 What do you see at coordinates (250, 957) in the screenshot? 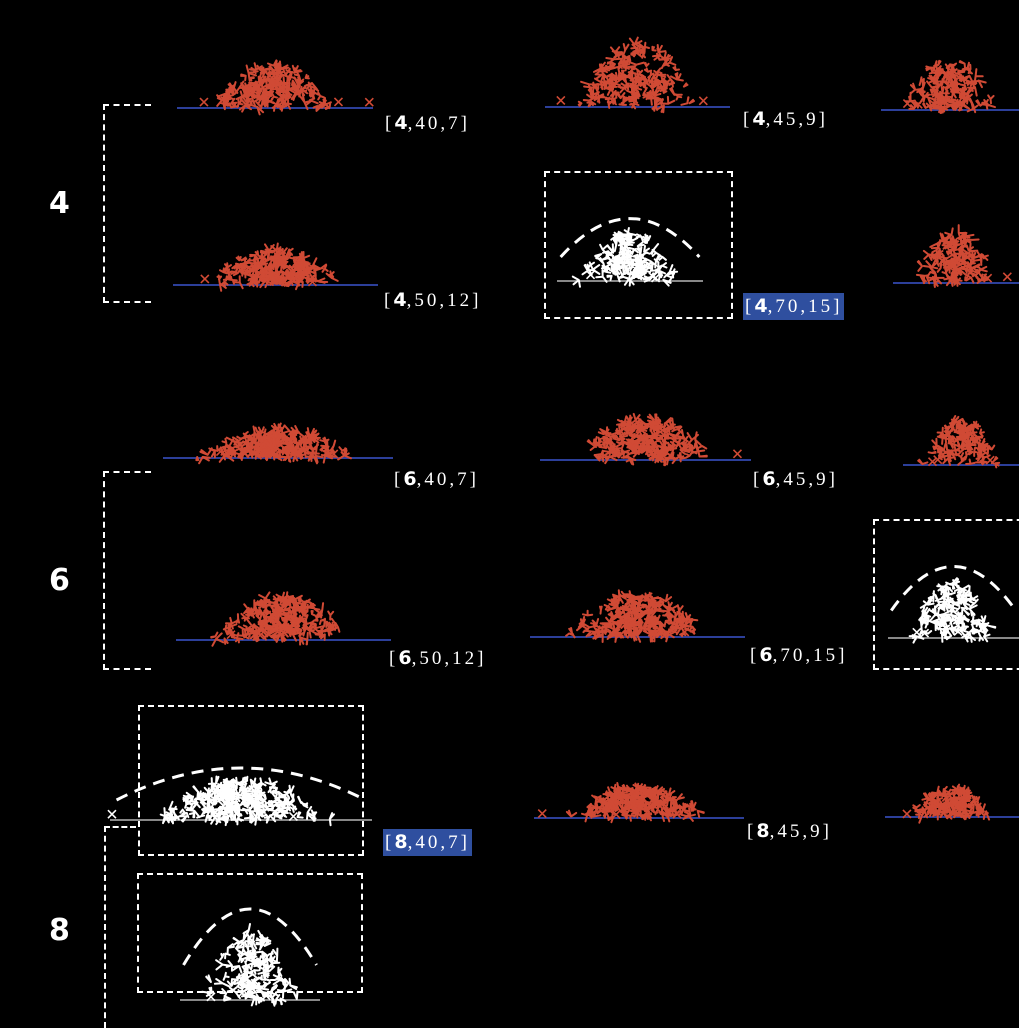
I see `pile-8-x-bot1` at bounding box center [250, 957].